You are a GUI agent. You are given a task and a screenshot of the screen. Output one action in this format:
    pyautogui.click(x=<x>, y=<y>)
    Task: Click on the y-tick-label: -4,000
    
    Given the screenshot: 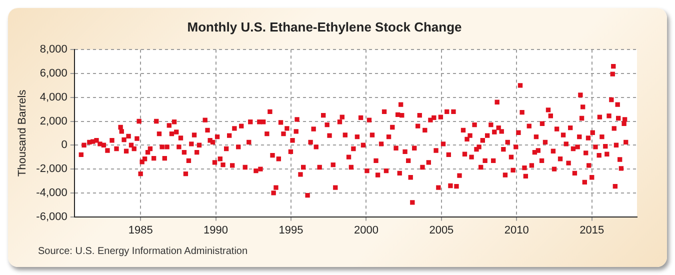 What is the action you would take?
    pyautogui.click(x=52, y=192)
    